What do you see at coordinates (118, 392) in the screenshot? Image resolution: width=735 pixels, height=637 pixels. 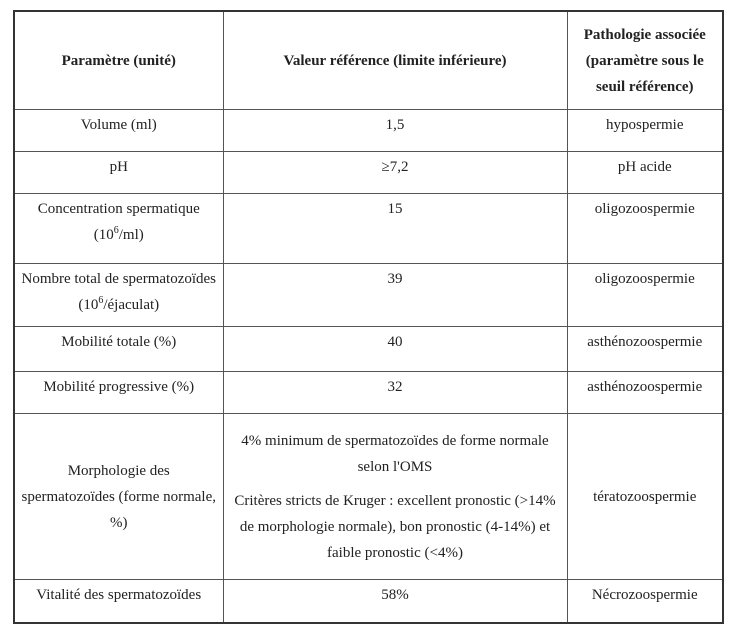 I see `table-cell: Mobilité progressive (%)` at bounding box center [118, 392].